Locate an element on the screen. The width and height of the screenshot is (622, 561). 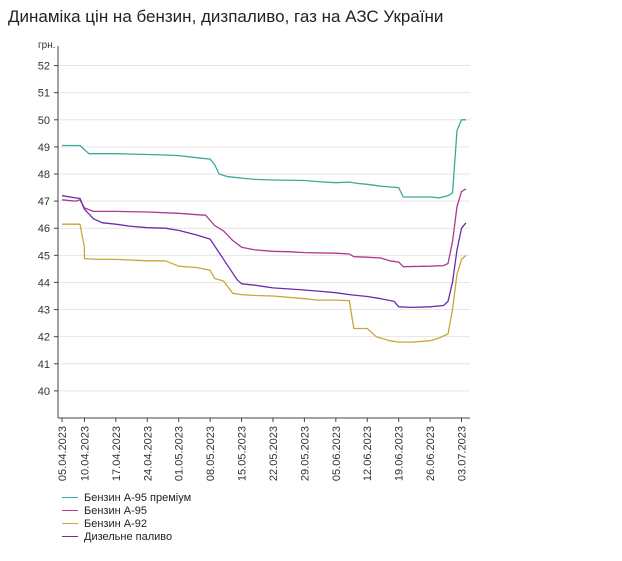
legend-label: Бензин А-95 is located at coordinates (115, 510).